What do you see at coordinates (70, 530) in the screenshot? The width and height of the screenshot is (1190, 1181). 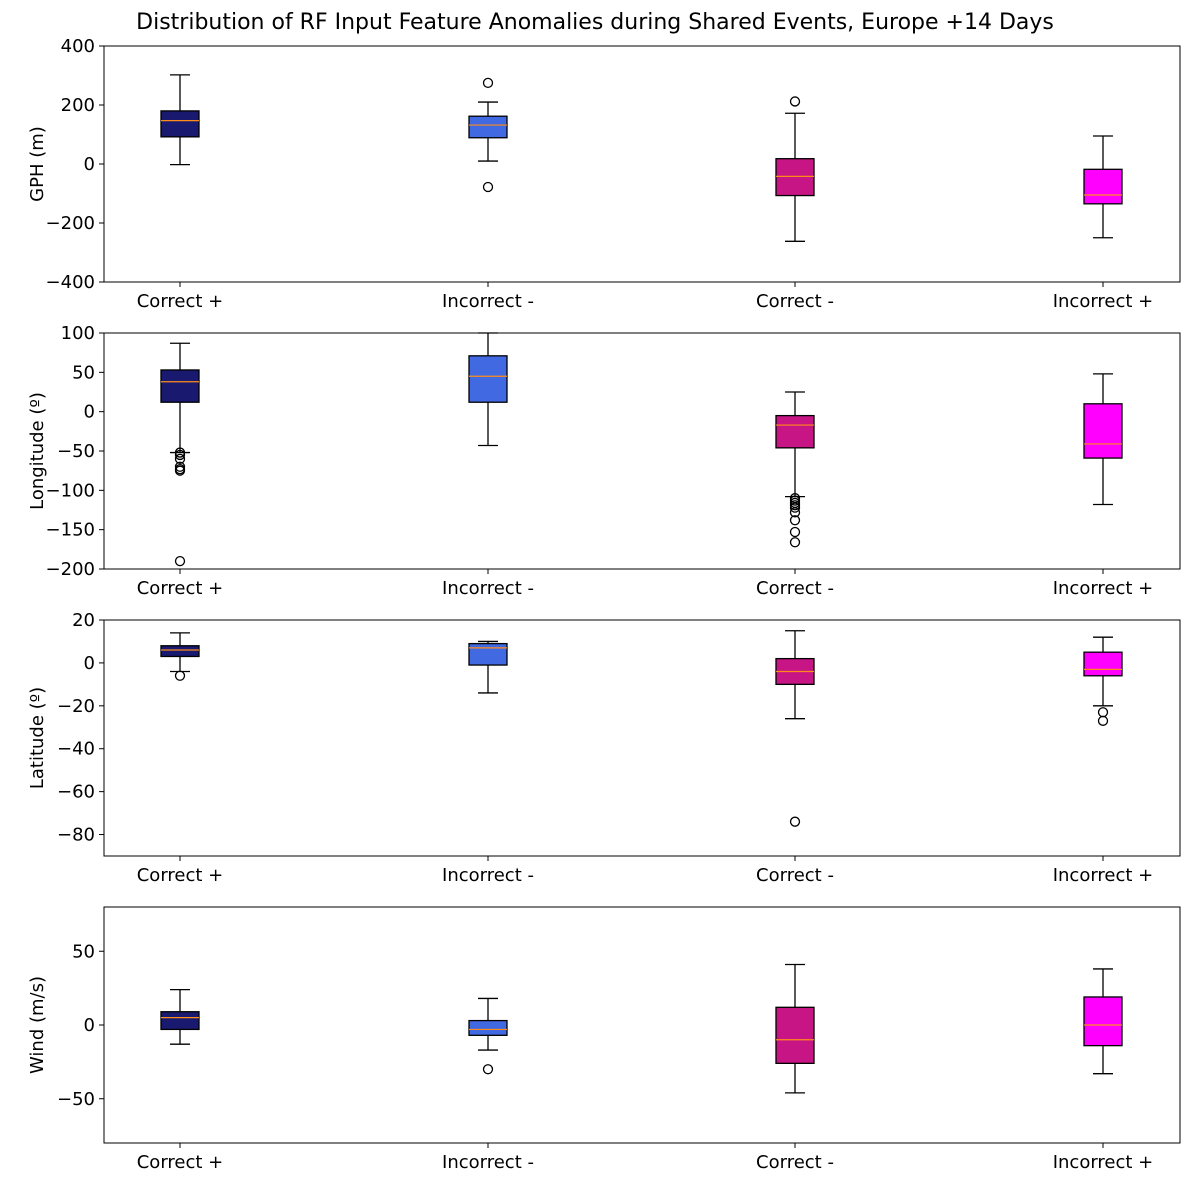 I see `y-tick-label: −150` at bounding box center [70, 530].